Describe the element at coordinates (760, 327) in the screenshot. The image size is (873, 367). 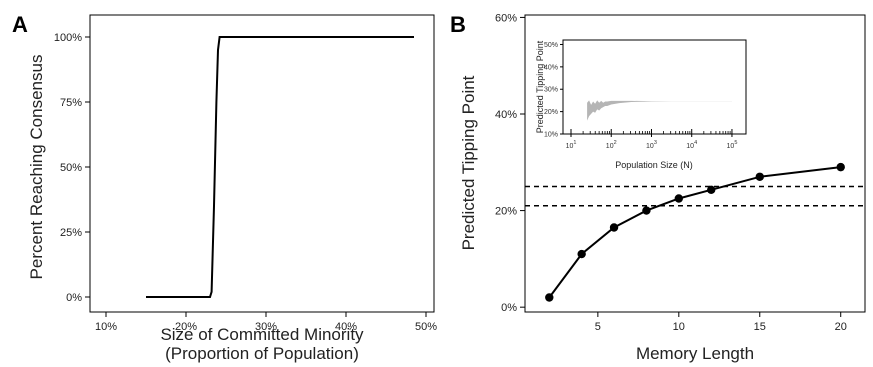
I see `panel-b-x-tick-label: 15` at that location.